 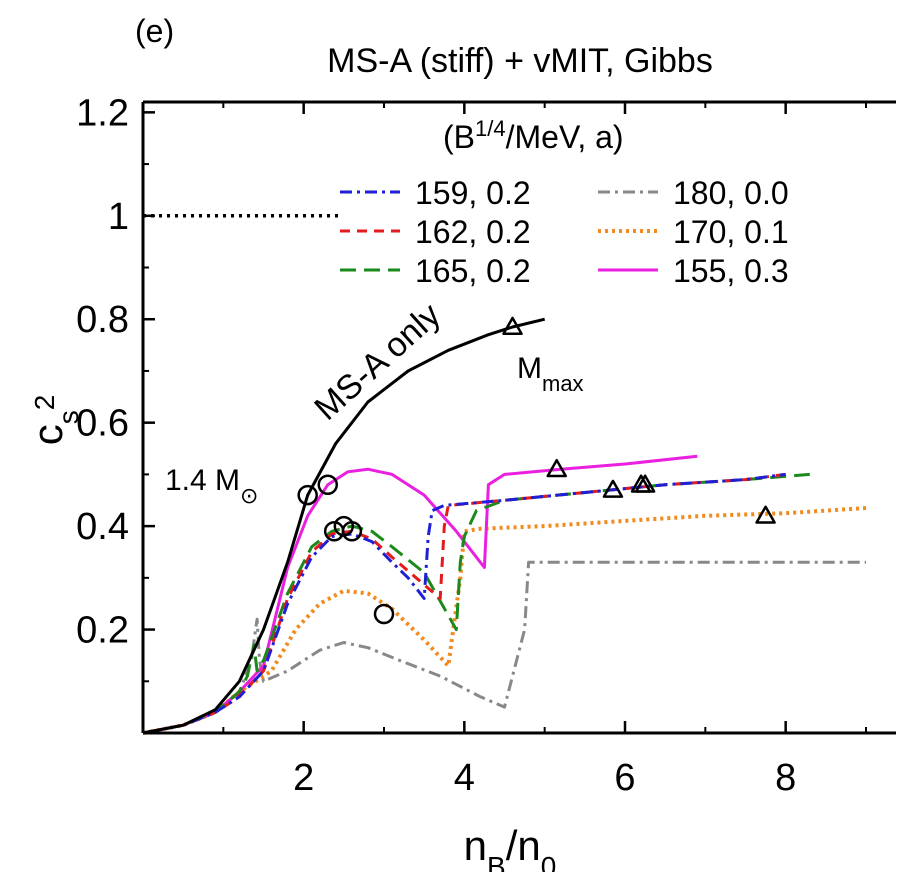 What do you see at coordinates (102, 320) in the screenshot?
I see `y-tick-label-3: 0.8` at bounding box center [102, 320].